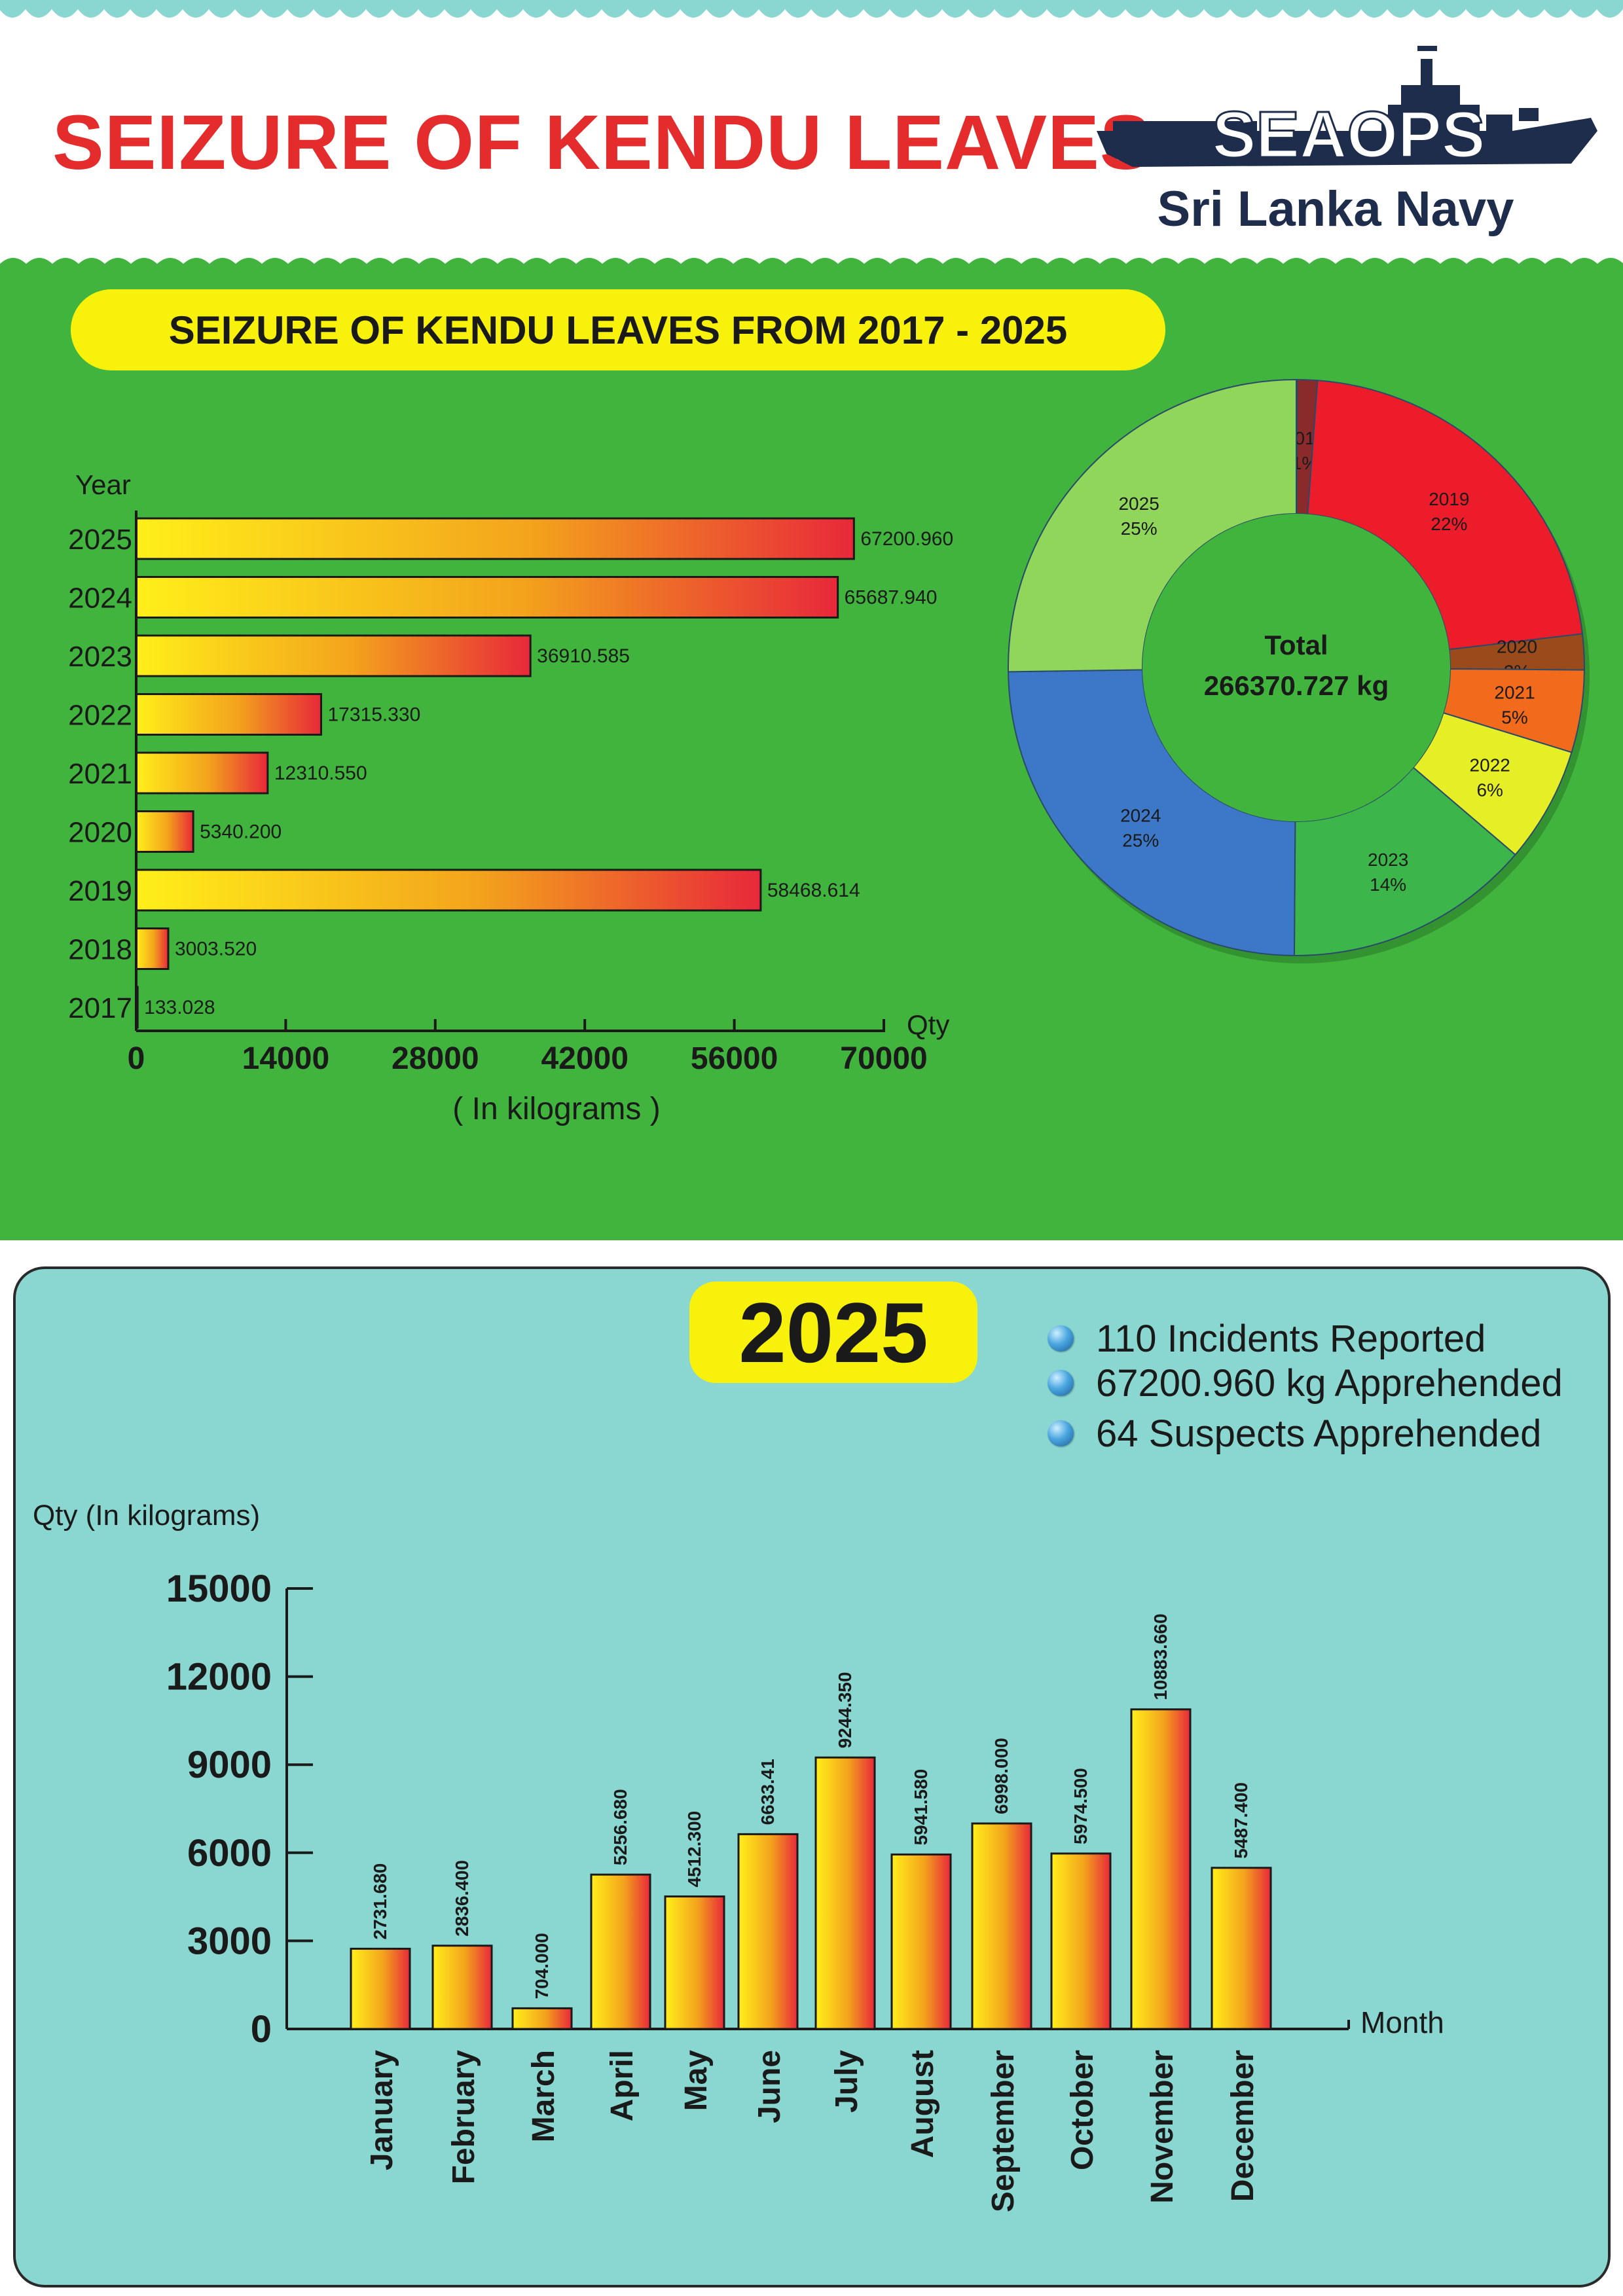 The width and height of the screenshot is (1623, 2296). What do you see at coordinates (179, 1007) in the screenshot?
I see `bar-value-label: 133.028` at bounding box center [179, 1007].